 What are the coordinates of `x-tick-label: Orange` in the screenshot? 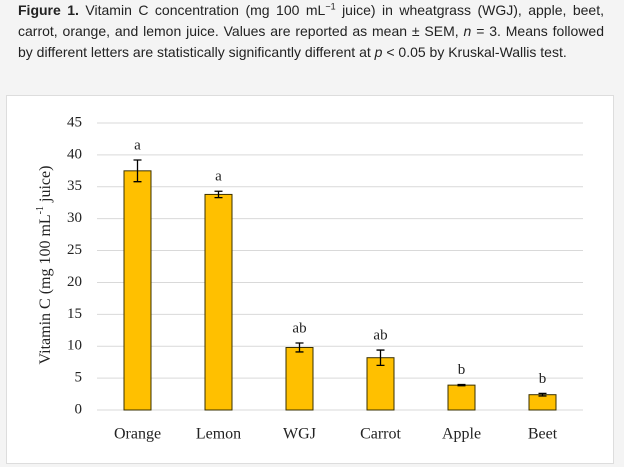 It's located at (137, 434).